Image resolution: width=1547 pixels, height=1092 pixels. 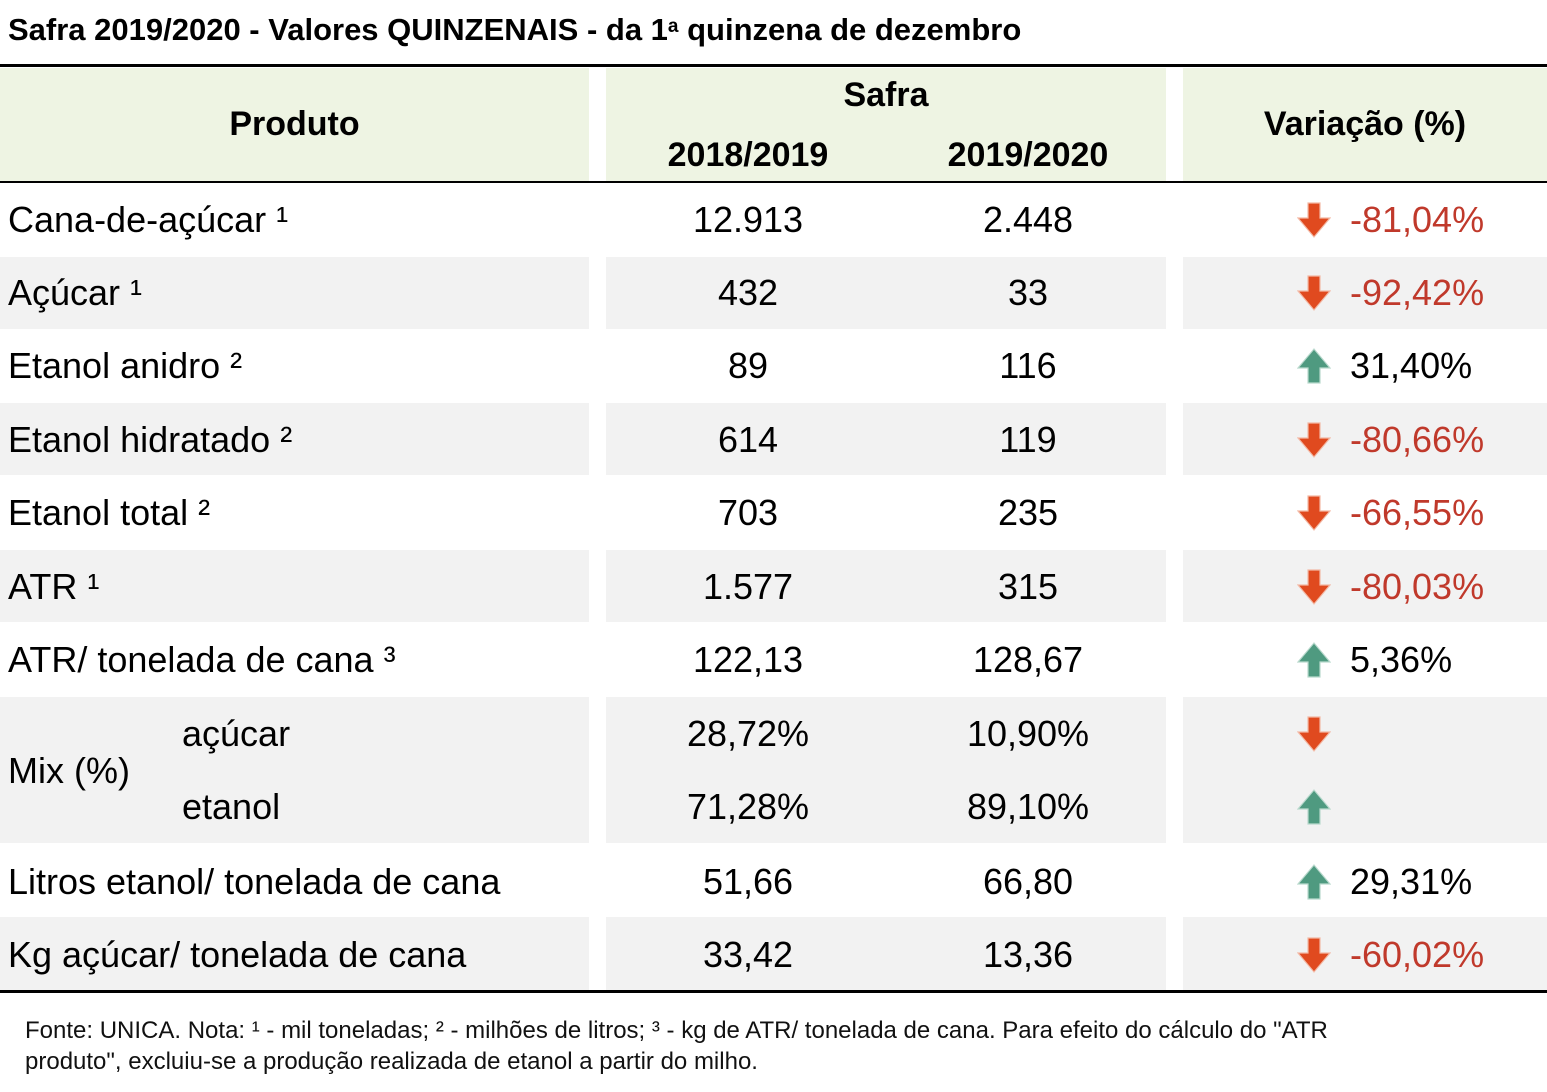 I want to click on header-safra-bg, so click(x=886, y=124).